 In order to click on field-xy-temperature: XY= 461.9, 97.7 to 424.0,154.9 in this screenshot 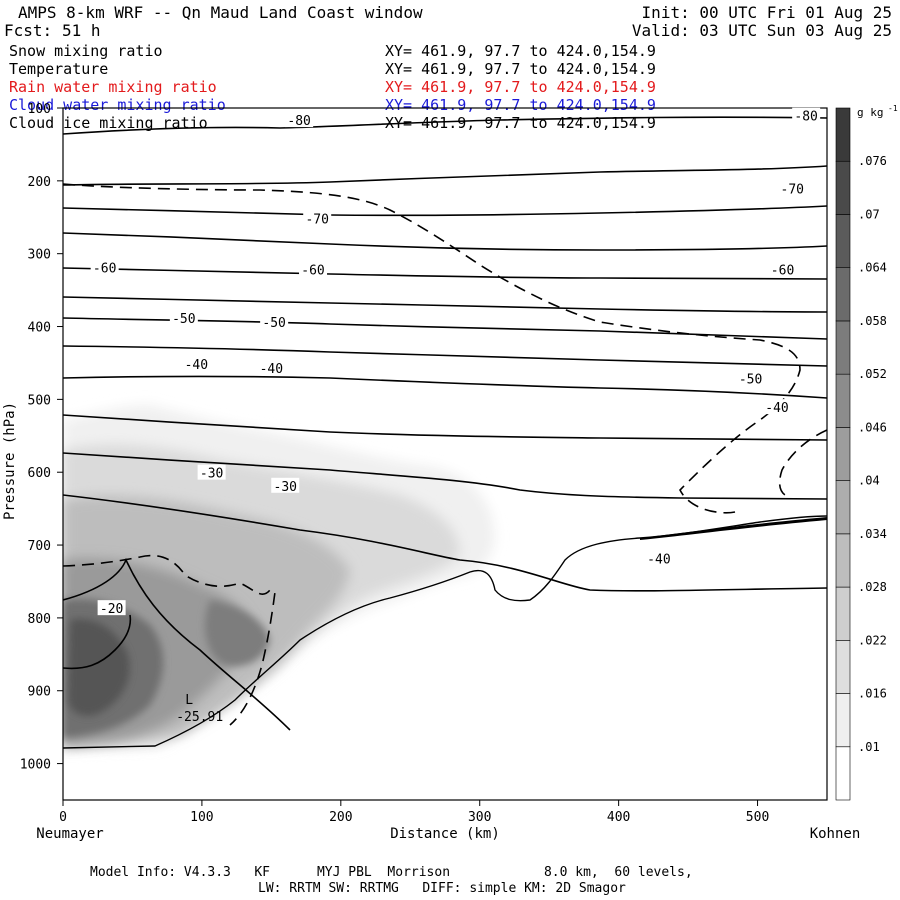, I will do `click(520, 69)`.